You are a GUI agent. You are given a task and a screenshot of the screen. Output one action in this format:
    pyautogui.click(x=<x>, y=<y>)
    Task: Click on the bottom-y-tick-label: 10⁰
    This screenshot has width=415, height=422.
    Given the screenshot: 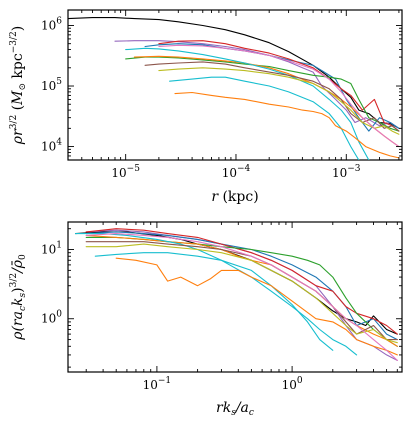 What is the action you would take?
    pyautogui.click(x=51, y=318)
    